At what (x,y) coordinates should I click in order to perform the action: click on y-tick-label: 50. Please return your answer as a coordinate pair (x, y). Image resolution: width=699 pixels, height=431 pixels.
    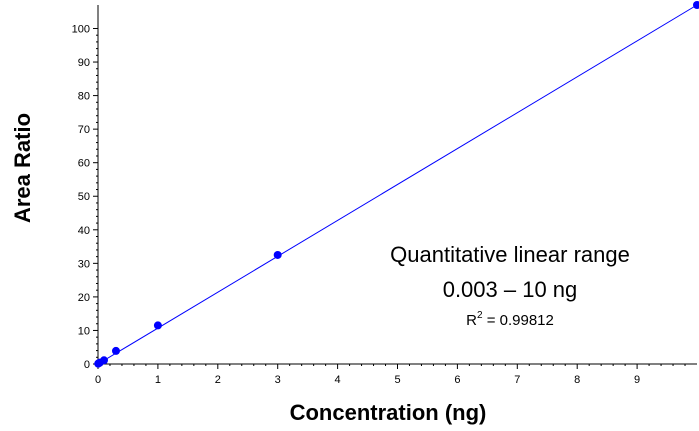
    Looking at the image, I should click on (84, 197).